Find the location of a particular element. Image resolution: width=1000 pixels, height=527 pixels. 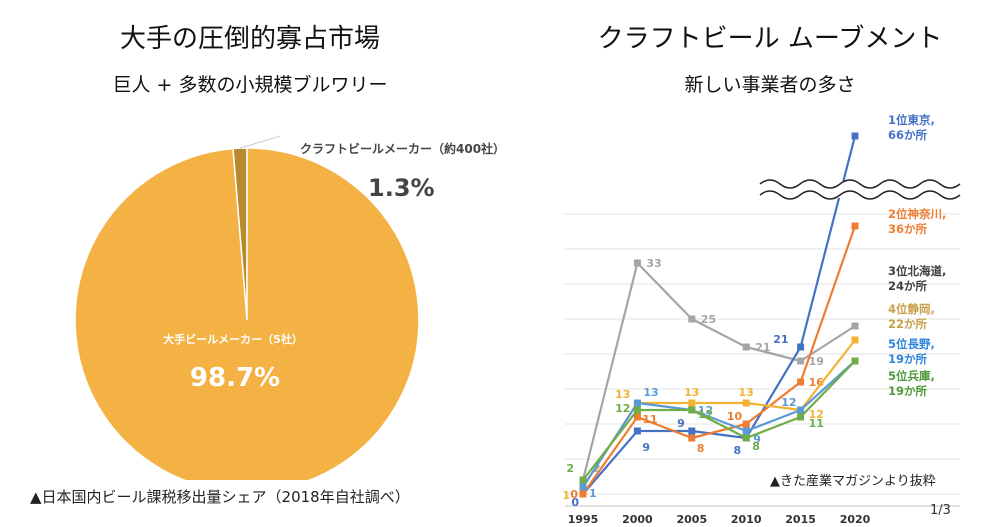

pie-chart-title: 大手の圧倒的寡占市場 is located at coordinates (249, 39).